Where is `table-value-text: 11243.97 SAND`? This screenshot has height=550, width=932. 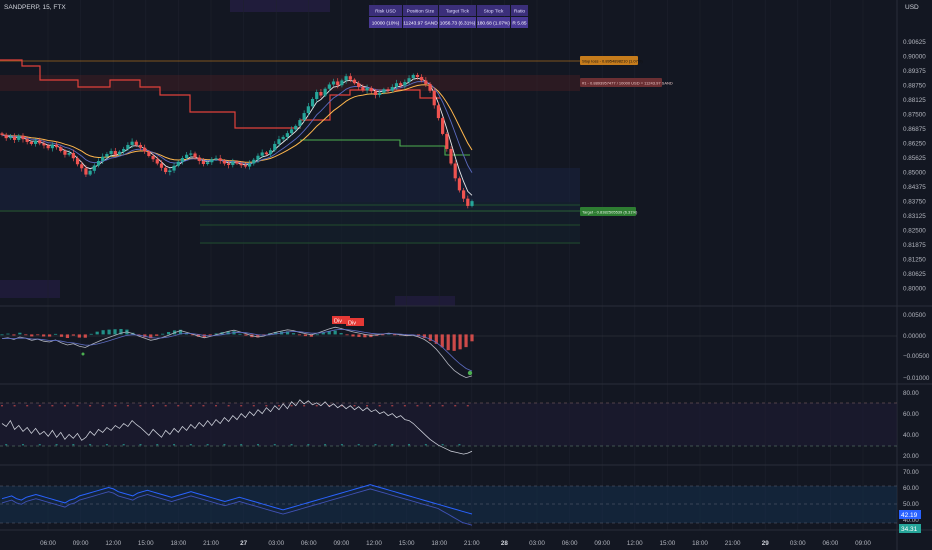 table-value-text: 11243.97 SAND is located at coordinates (420, 24).